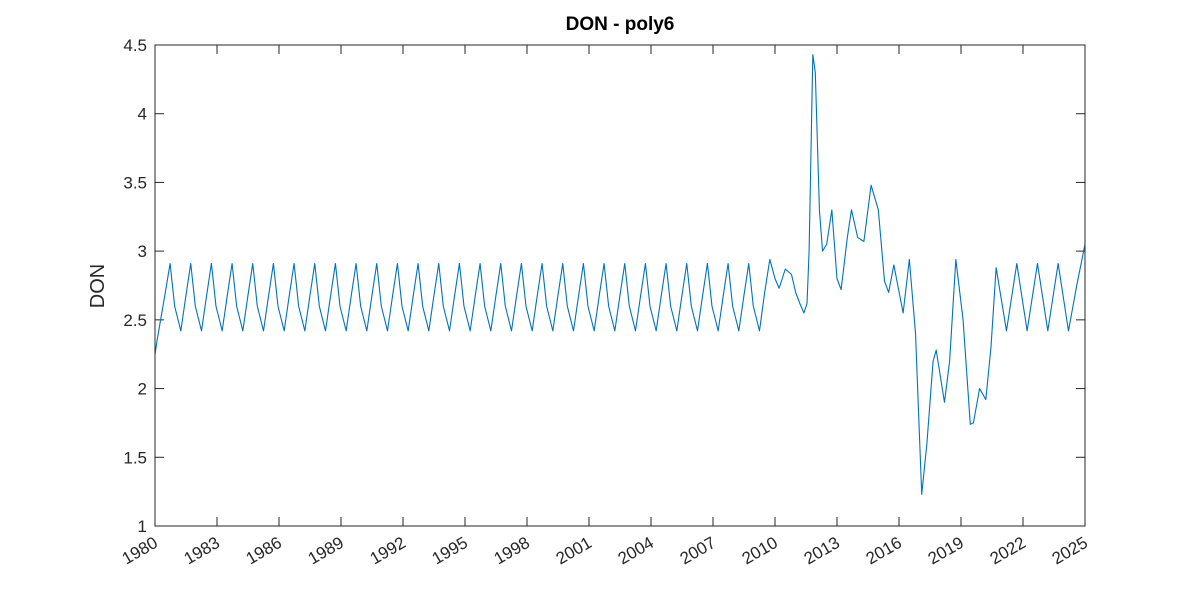 The height and width of the screenshot is (591, 1200). What do you see at coordinates (142, 389) in the screenshot?
I see `y-tick-label: 2` at bounding box center [142, 389].